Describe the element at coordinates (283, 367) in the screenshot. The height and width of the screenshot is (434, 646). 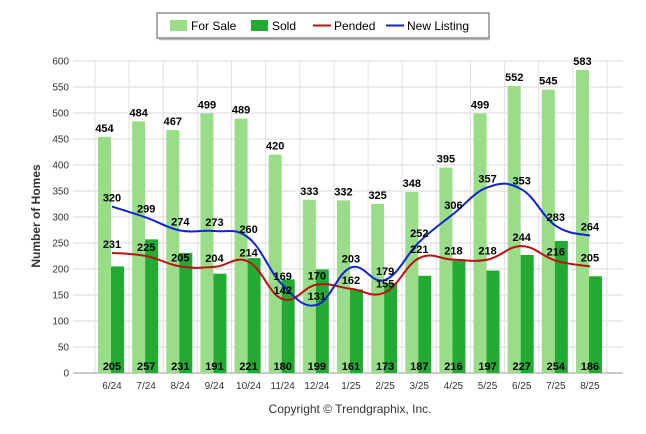
I see `data-label-sold: 180` at that location.